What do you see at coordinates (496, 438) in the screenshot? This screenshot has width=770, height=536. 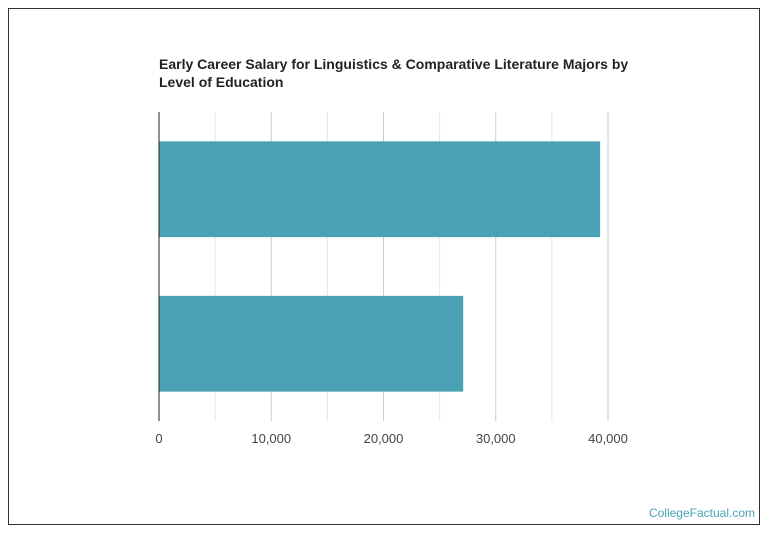 I see `x-tick-label: 30,000` at bounding box center [496, 438].